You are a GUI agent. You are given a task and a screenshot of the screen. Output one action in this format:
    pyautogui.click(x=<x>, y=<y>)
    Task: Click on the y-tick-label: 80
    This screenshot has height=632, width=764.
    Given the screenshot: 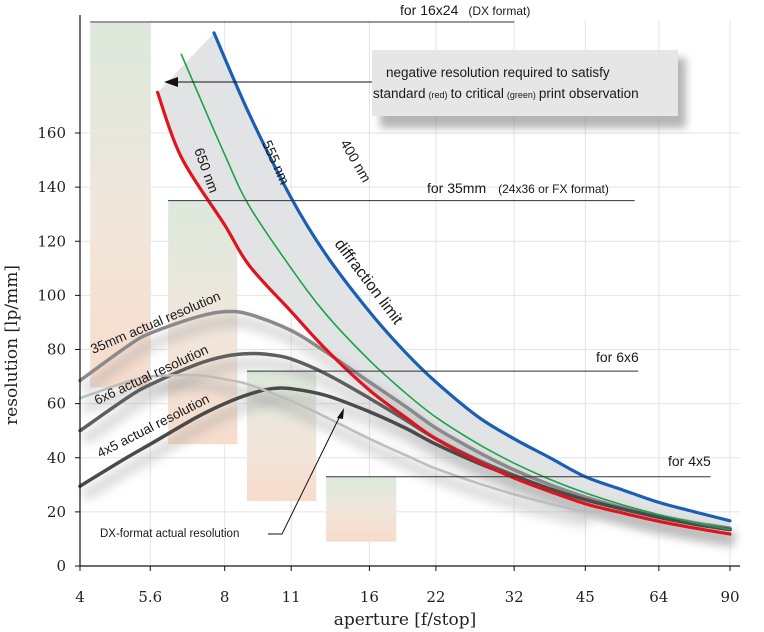 What is the action you would take?
    pyautogui.click(x=56, y=350)
    